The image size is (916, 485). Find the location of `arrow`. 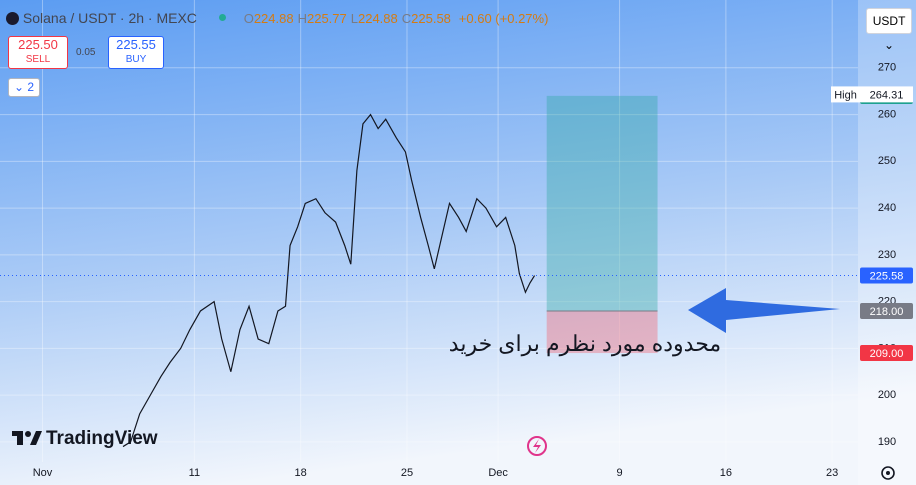

arrow is located at coordinates (764, 310).